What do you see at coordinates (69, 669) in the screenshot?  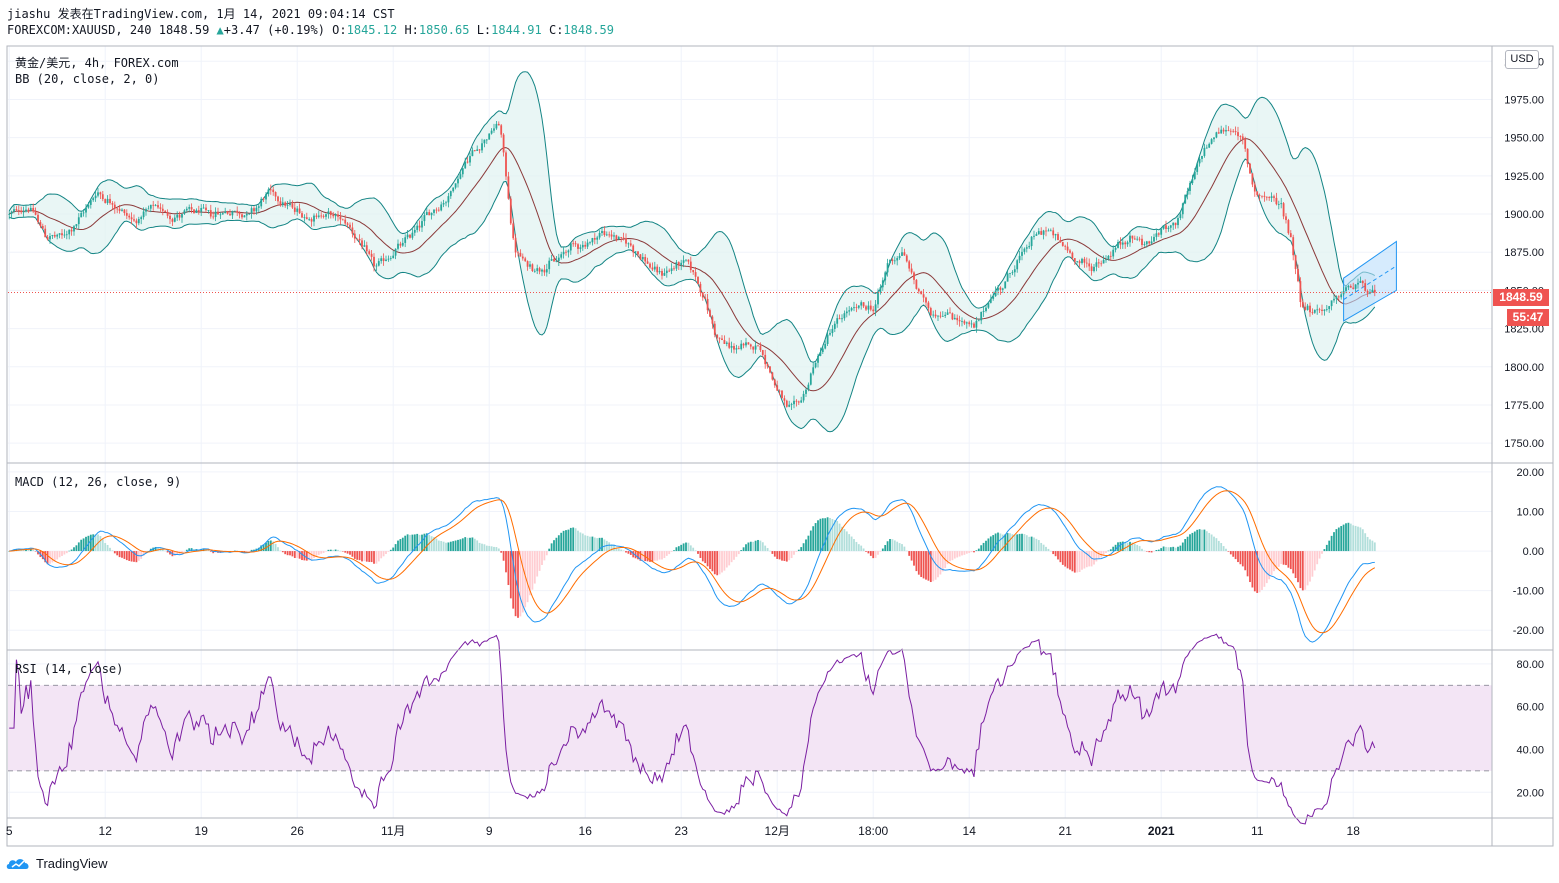 I see `rsi-indicator-label: RSI (14, close)` at bounding box center [69, 669].